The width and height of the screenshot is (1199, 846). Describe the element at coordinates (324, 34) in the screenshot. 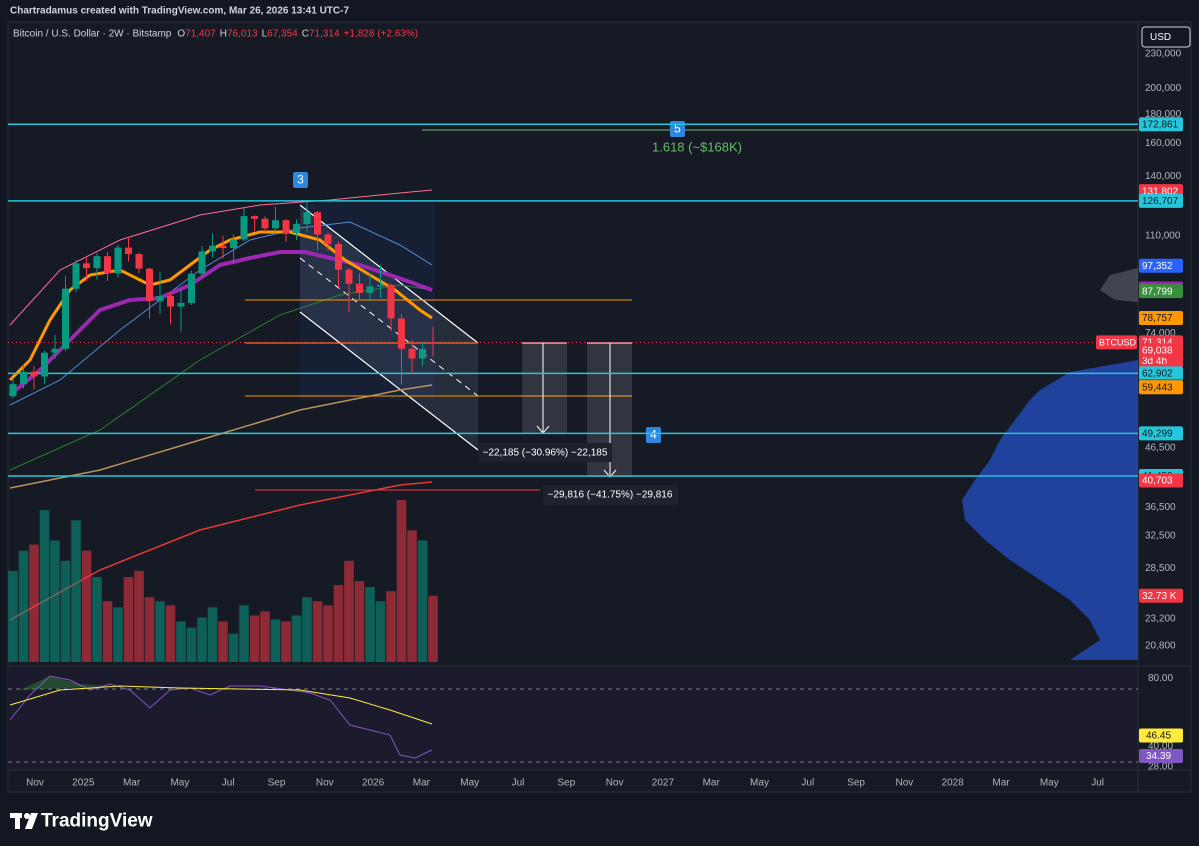

I see `ohlc-value: 71,314` at that location.